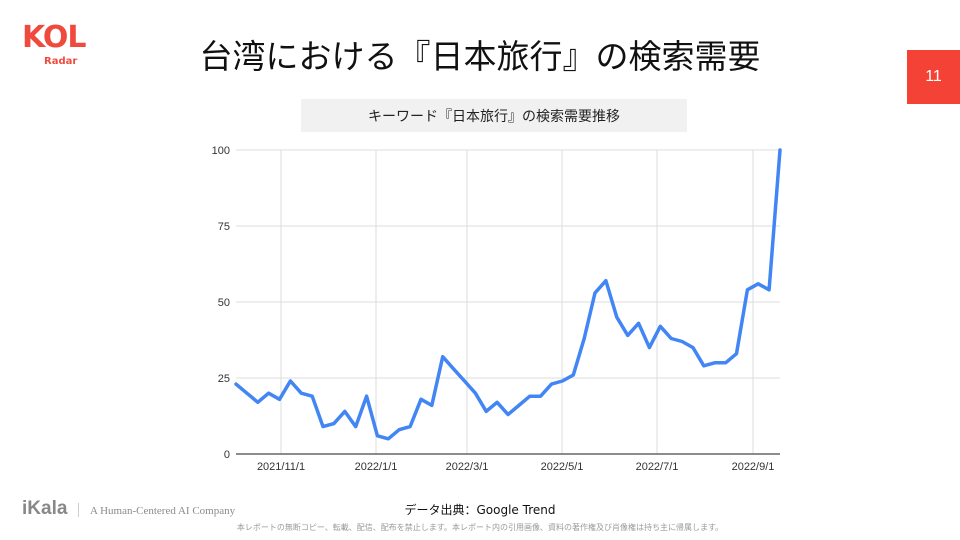 This screenshot has width=960, height=540. What do you see at coordinates (224, 379) in the screenshot?
I see `y-tick-label: 25` at bounding box center [224, 379].